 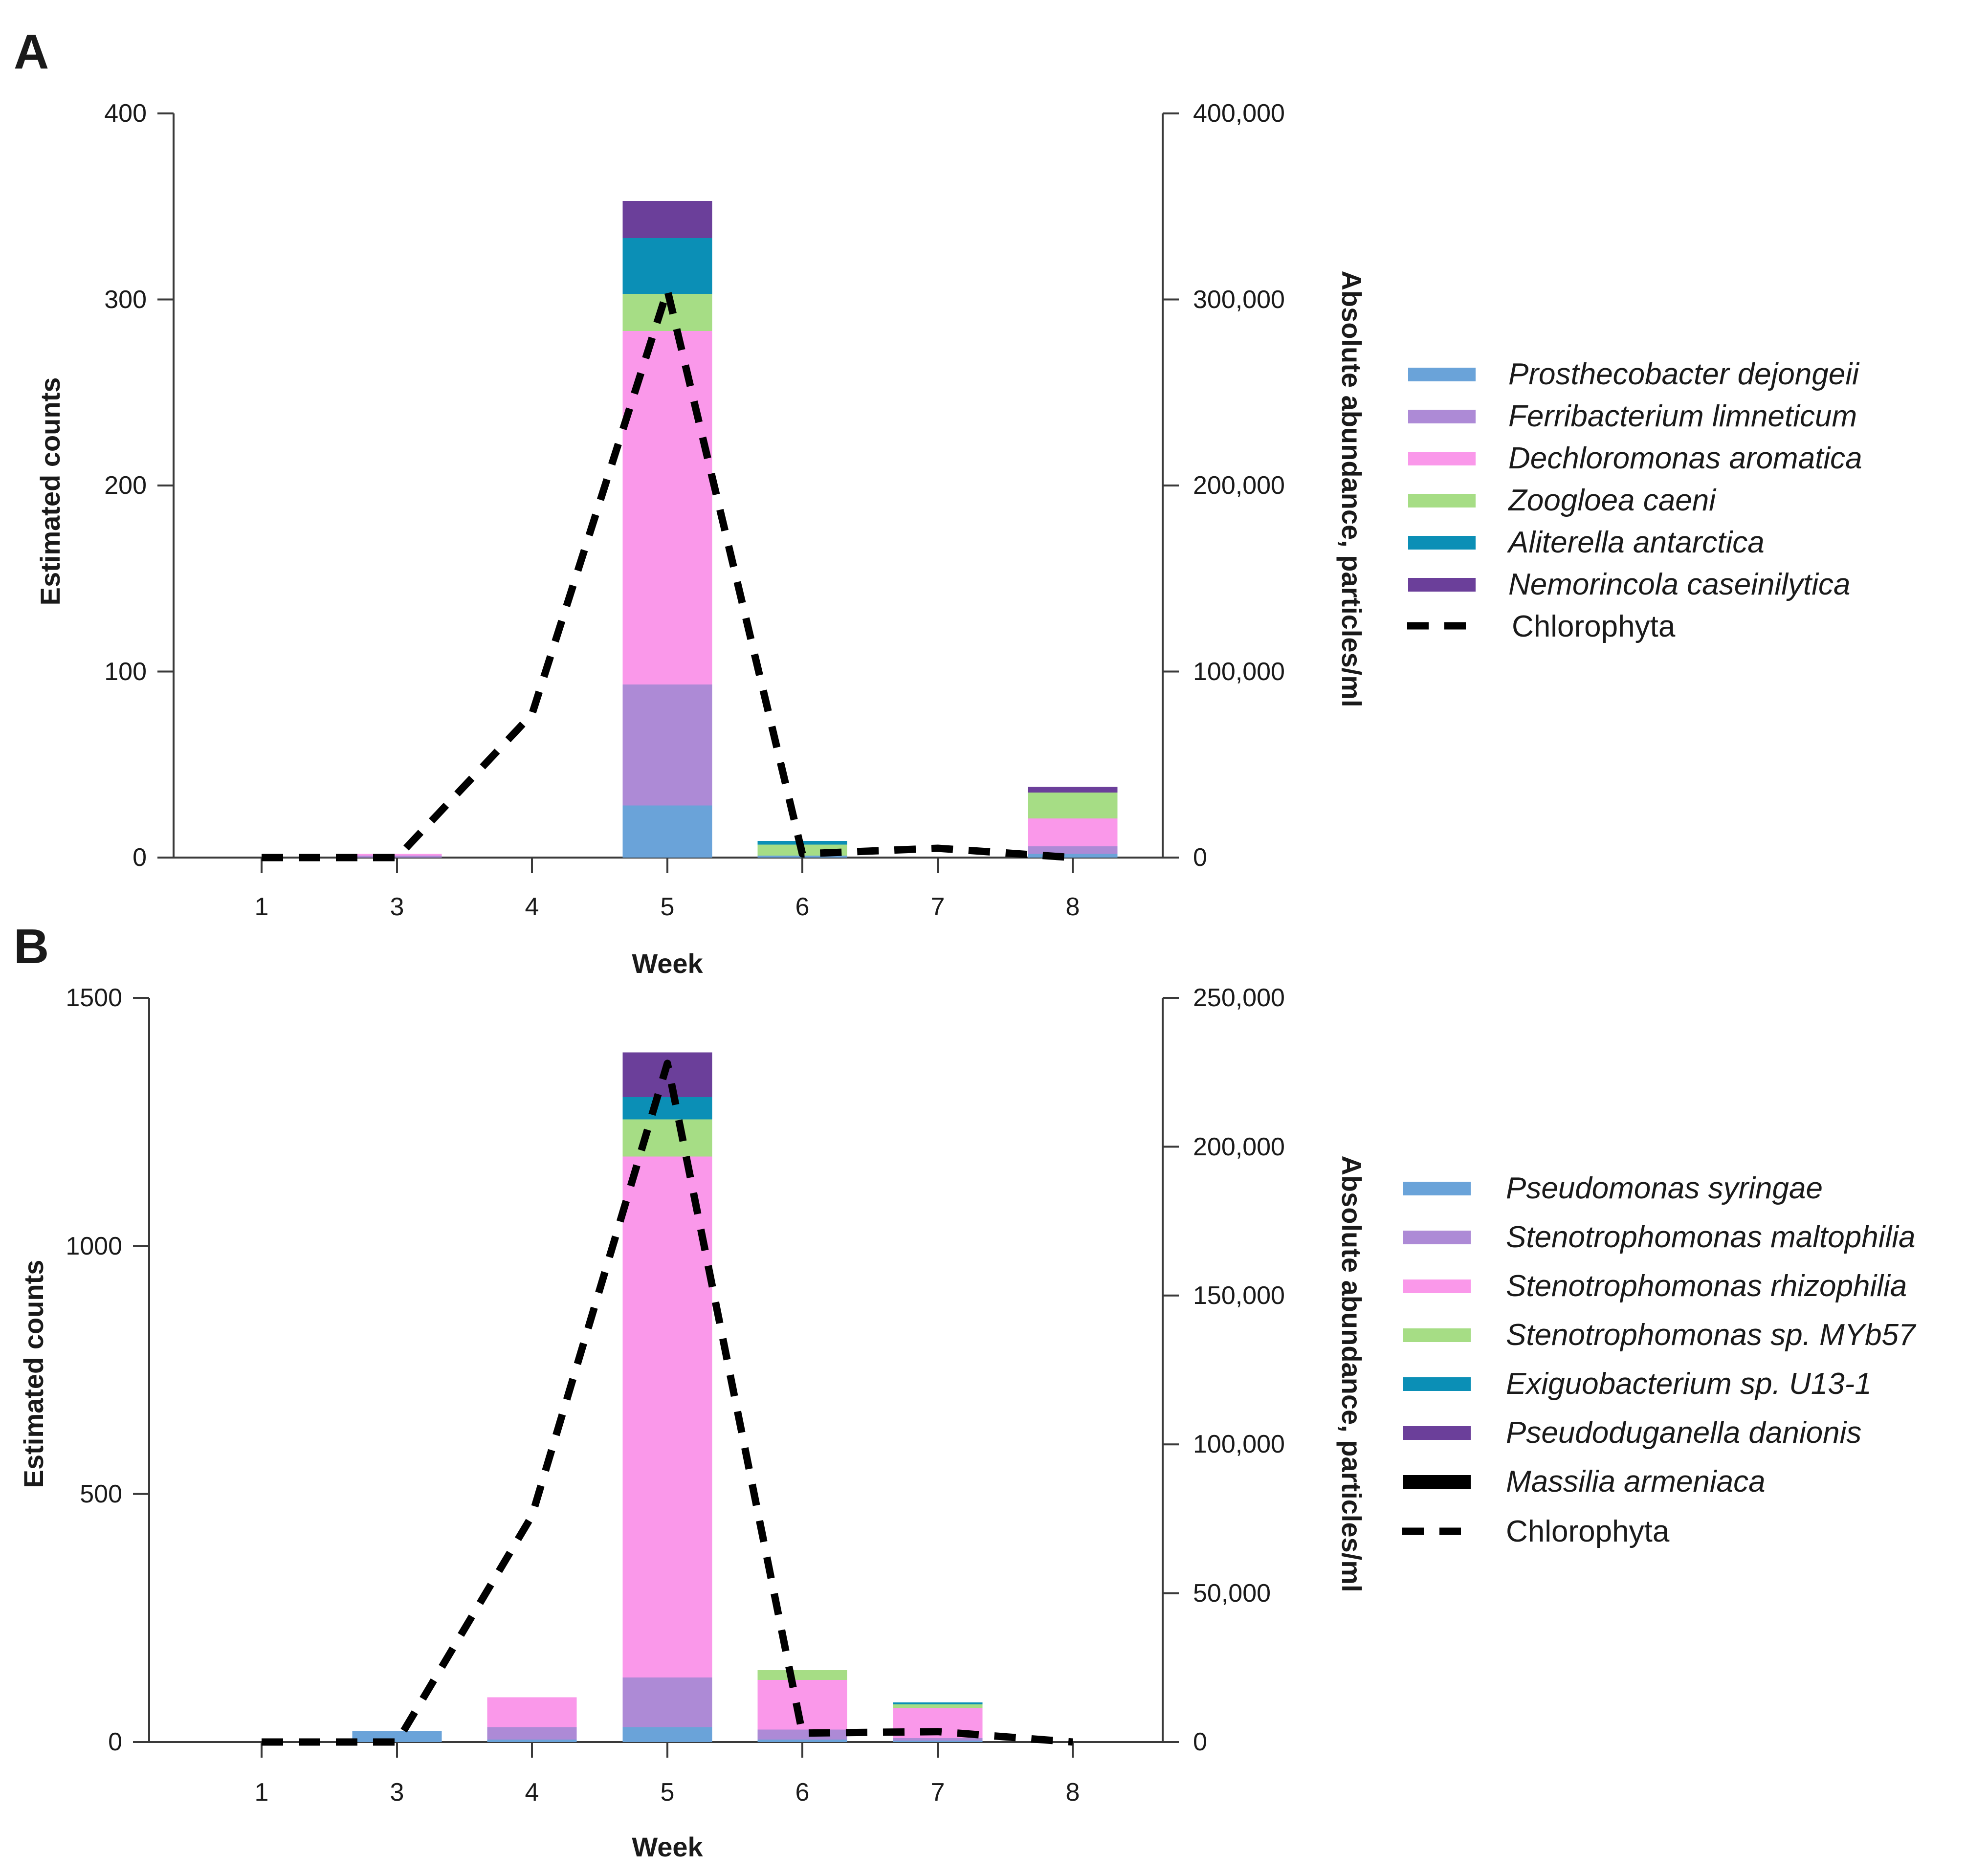 What do you see at coordinates (94, 1246) in the screenshot?
I see `panel-b-y-tick-label: 1000` at bounding box center [94, 1246].